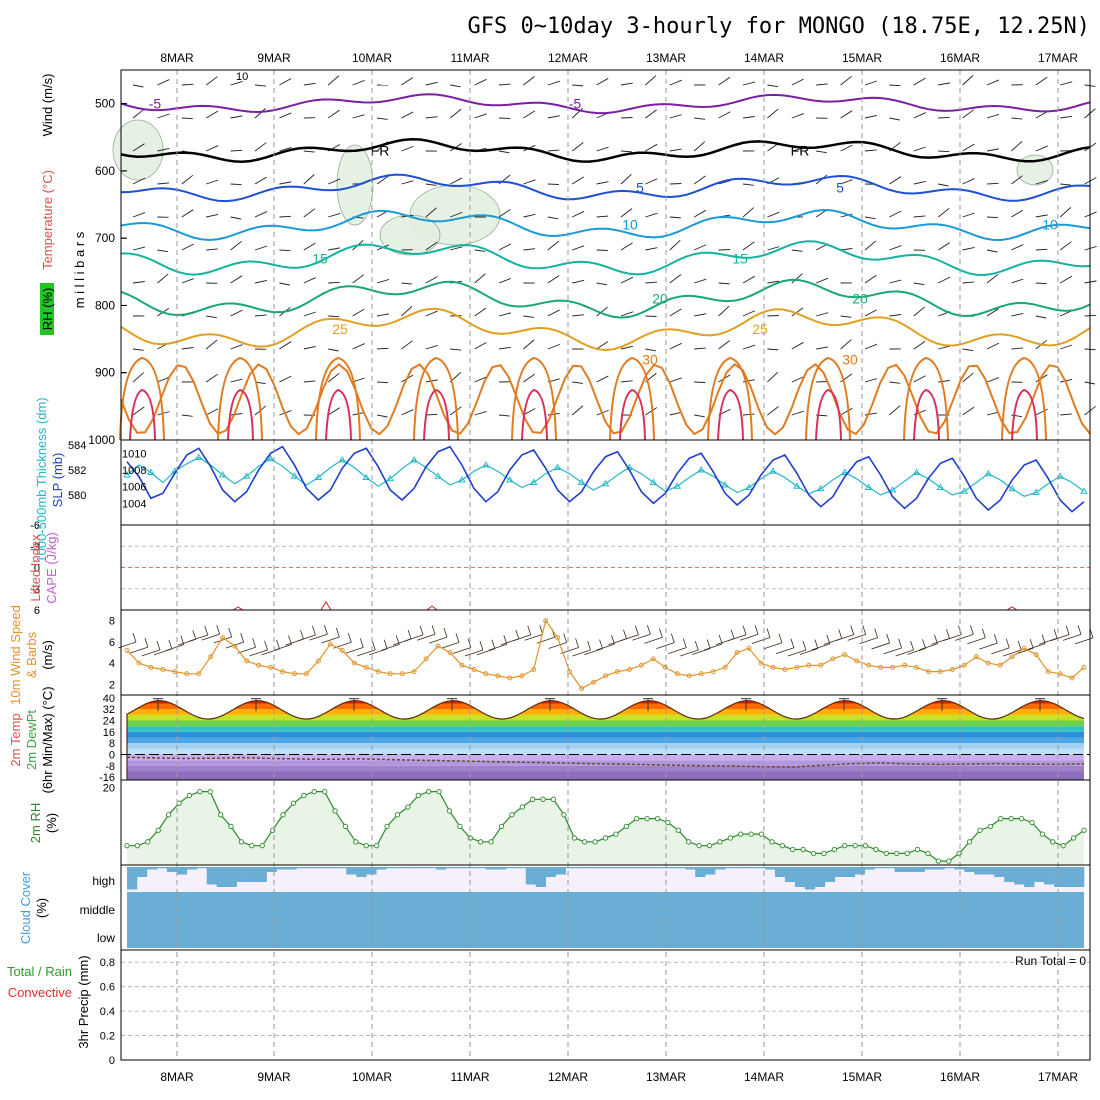 This screenshot has height=1100, width=1100. Describe the element at coordinates (47, 655) in the screenshot. I see `y-axis-label: (m/s)` at that location.